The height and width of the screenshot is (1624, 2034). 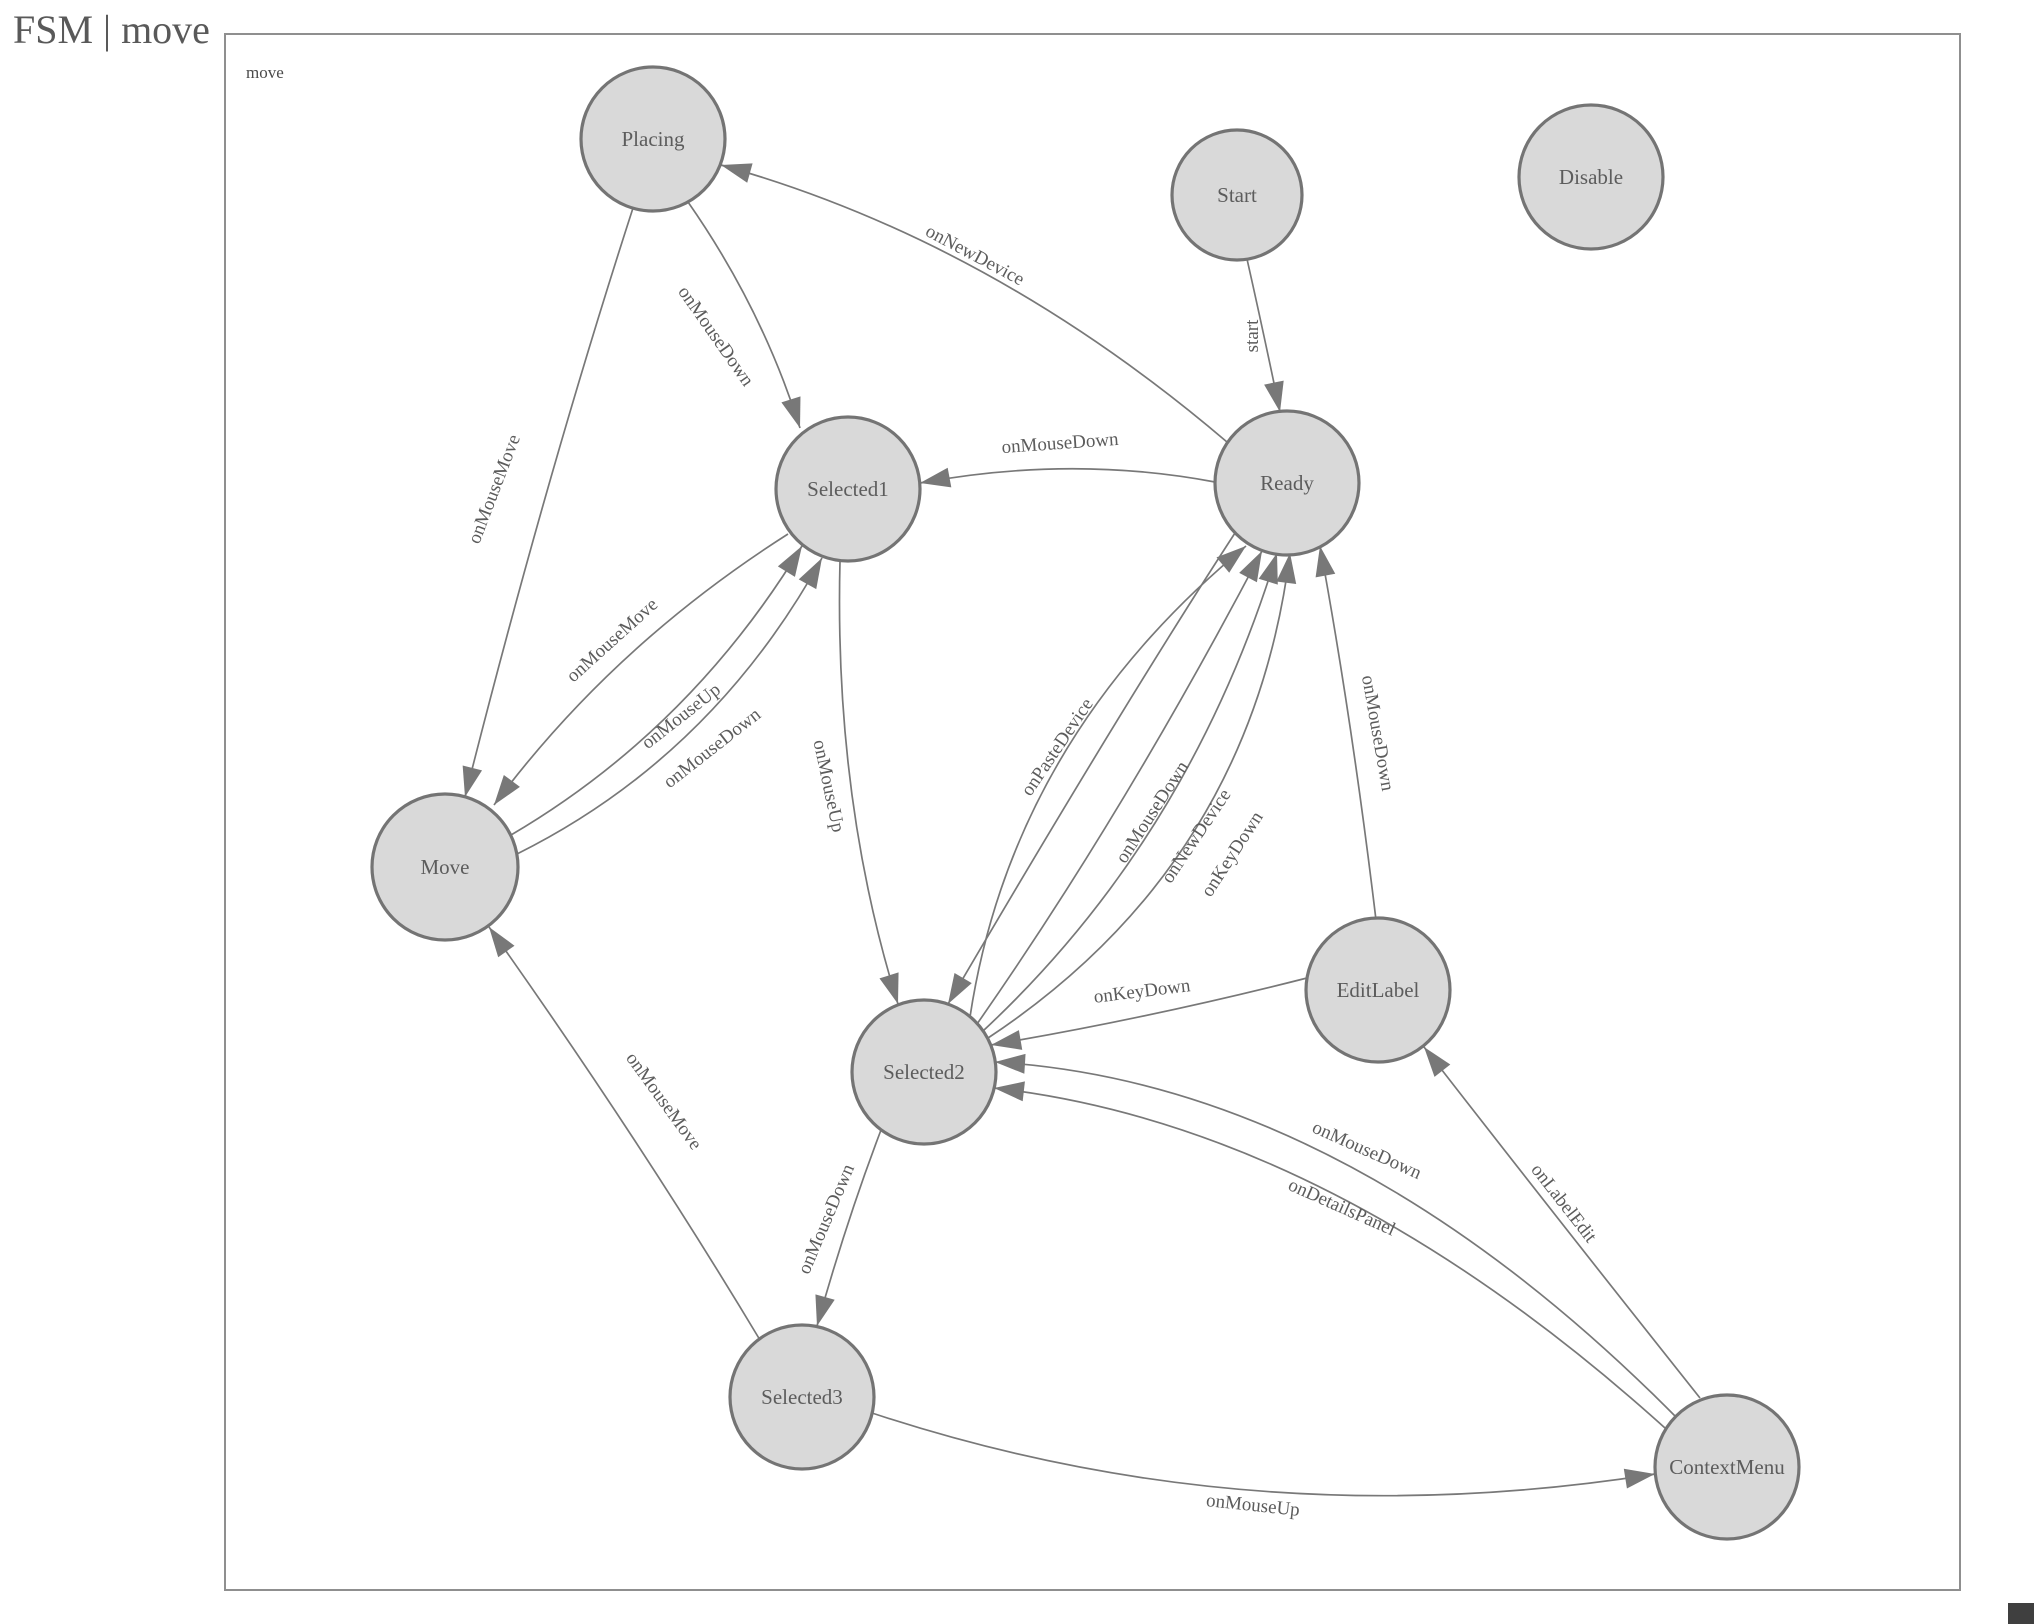 I want to click on state-label-start: Start, so click(x=1237, y=195).